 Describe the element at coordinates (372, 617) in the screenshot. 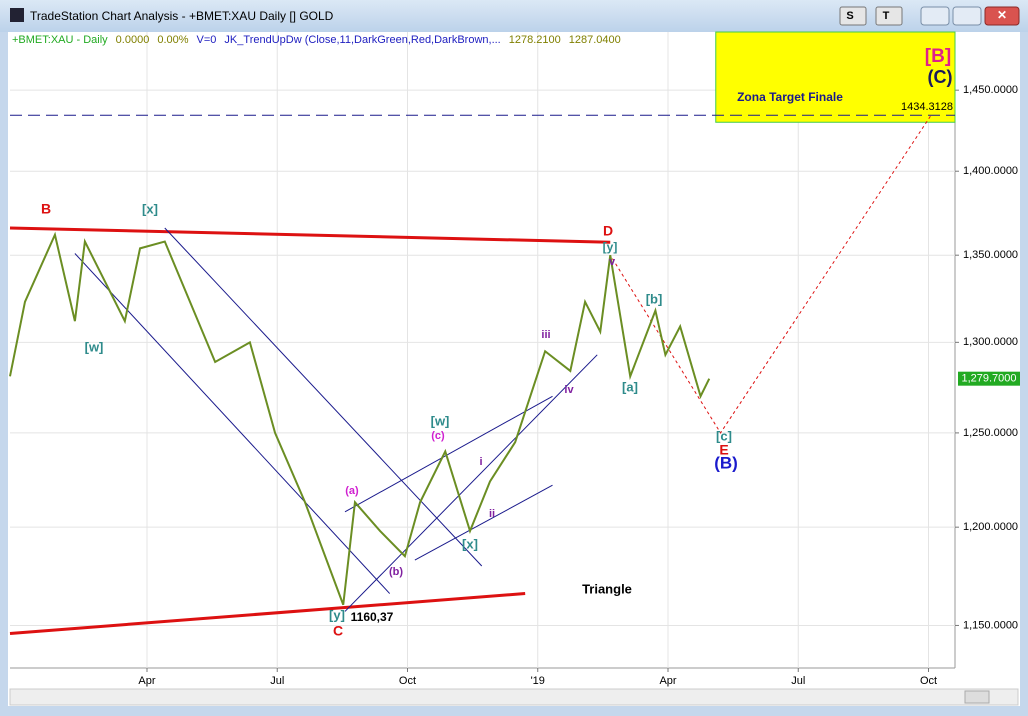

I see `wave-label: 1160,37` at that location.